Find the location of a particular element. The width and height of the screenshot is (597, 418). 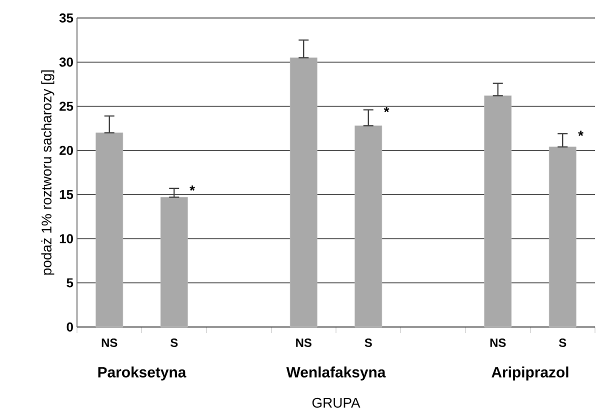

y-tick-label: 35 is located at coordinates (66, 18).